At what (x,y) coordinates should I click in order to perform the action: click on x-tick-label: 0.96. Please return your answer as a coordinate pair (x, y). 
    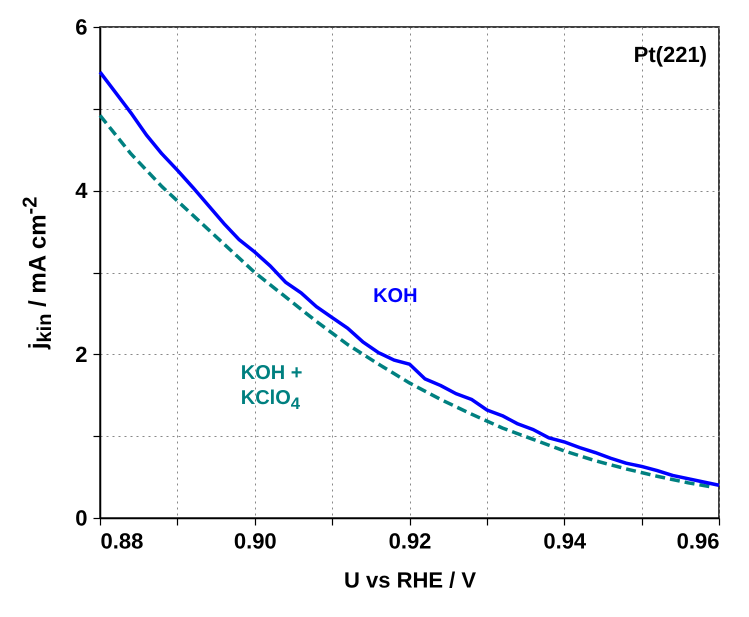
    Looking at the image, I should click on (698, 541).